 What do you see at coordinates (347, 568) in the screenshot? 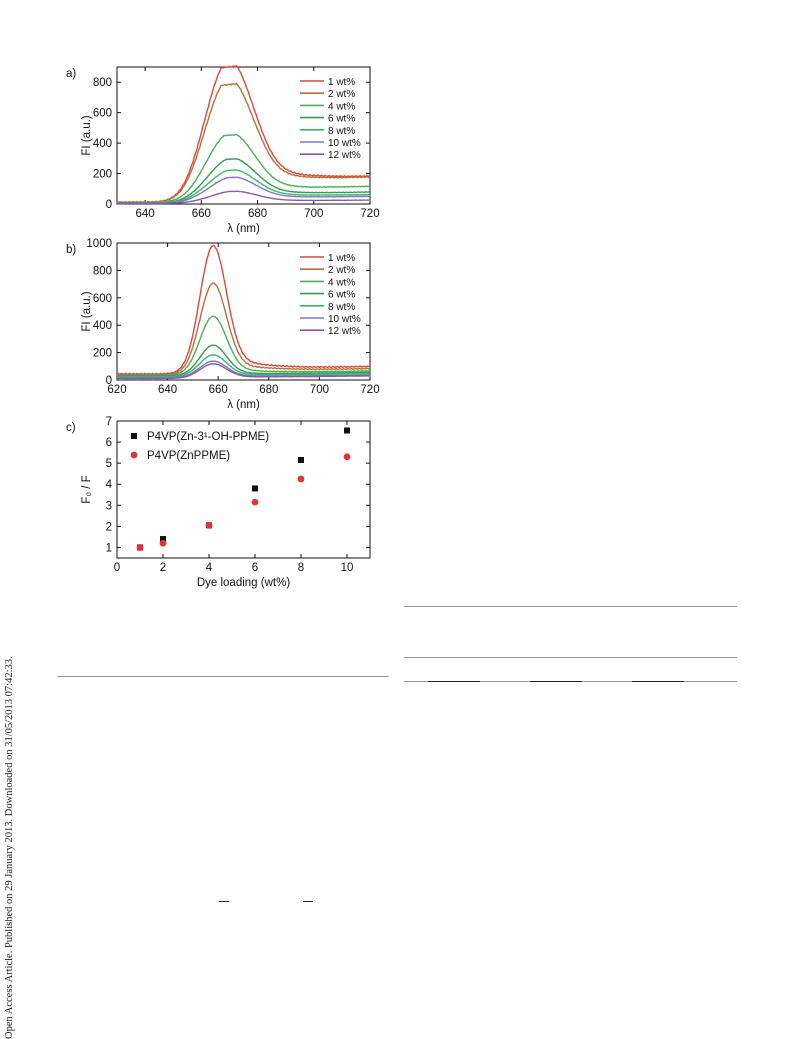
I see `x-tick-label: 10` at bounding box center [347, 568].